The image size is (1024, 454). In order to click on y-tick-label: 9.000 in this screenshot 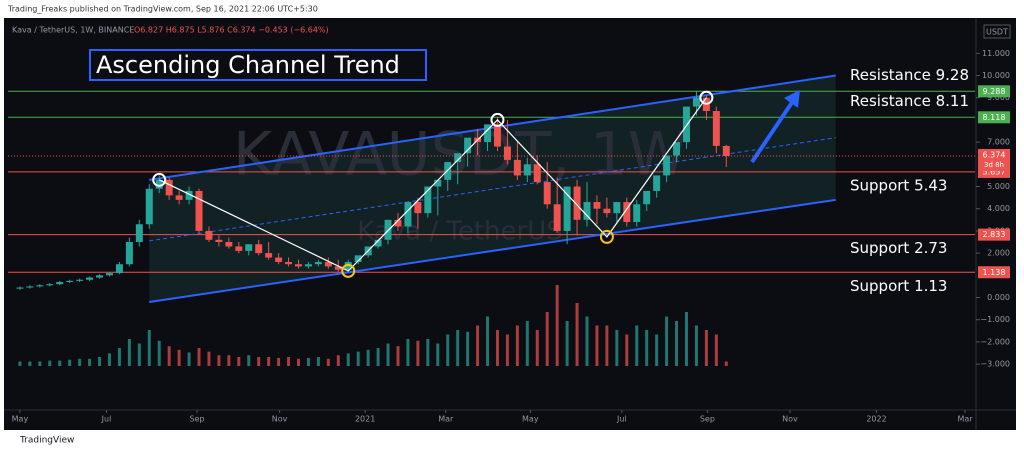, I will do `click(998, 97)`.